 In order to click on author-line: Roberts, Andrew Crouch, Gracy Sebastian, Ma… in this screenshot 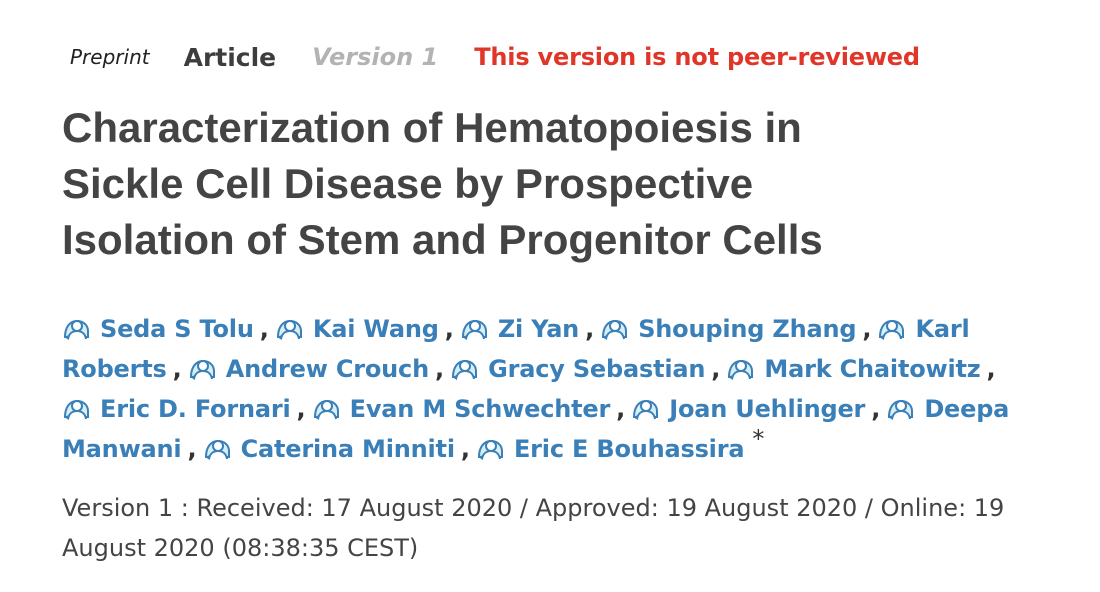, I will do `click(562, 369)`.